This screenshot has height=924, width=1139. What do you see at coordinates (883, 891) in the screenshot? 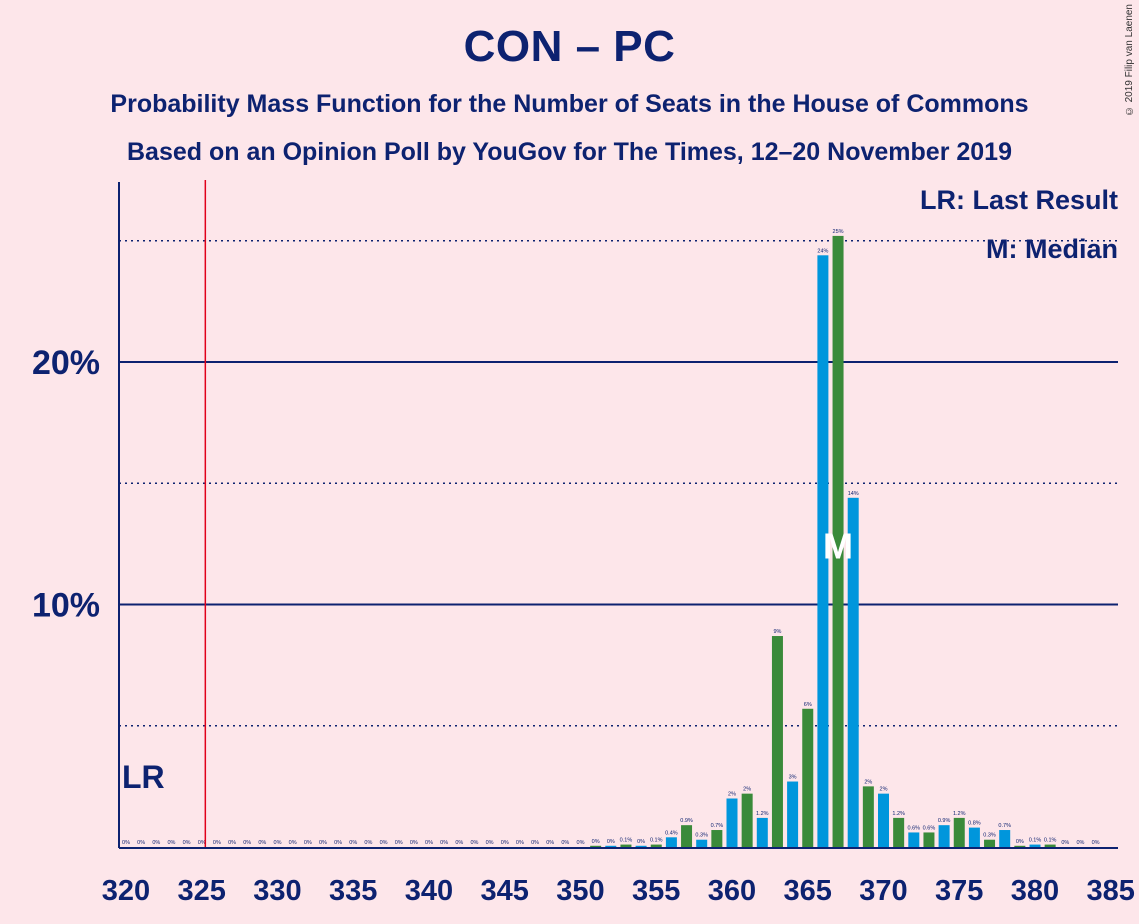
I see `x-tick-label: 370` at bounding box center [883, 891].